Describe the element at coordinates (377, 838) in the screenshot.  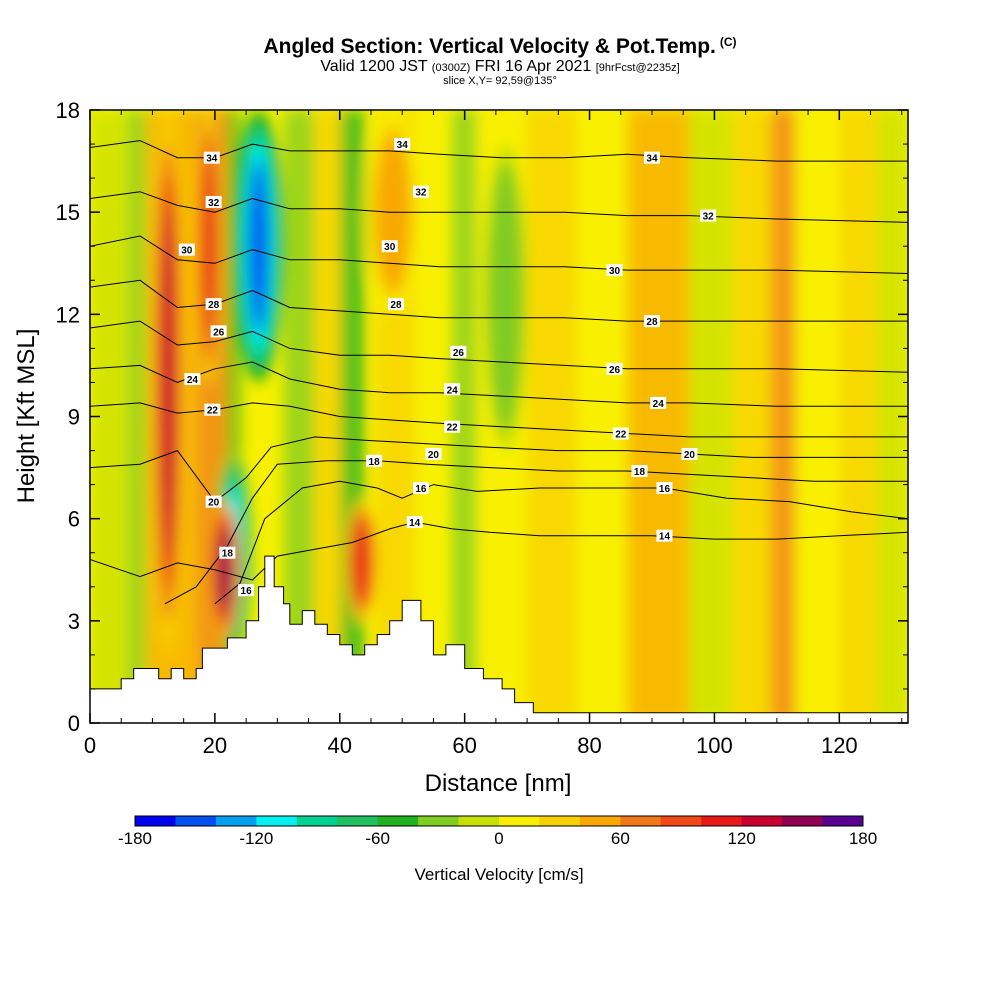
I see `colorbar-tick-label: -60` at that location.